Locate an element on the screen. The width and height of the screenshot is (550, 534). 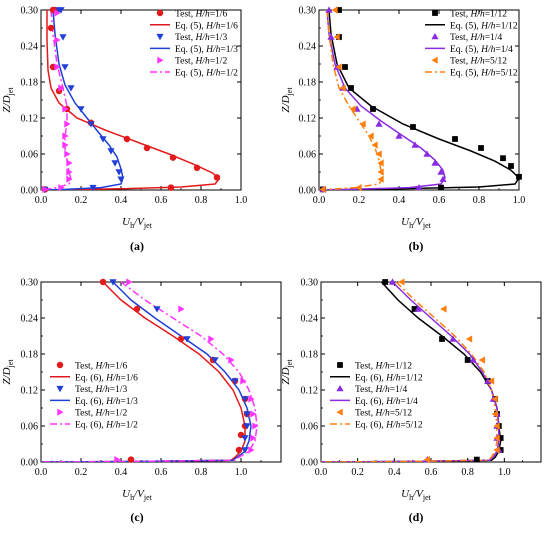
x-label-main: U is located at coordinates (405, 494).